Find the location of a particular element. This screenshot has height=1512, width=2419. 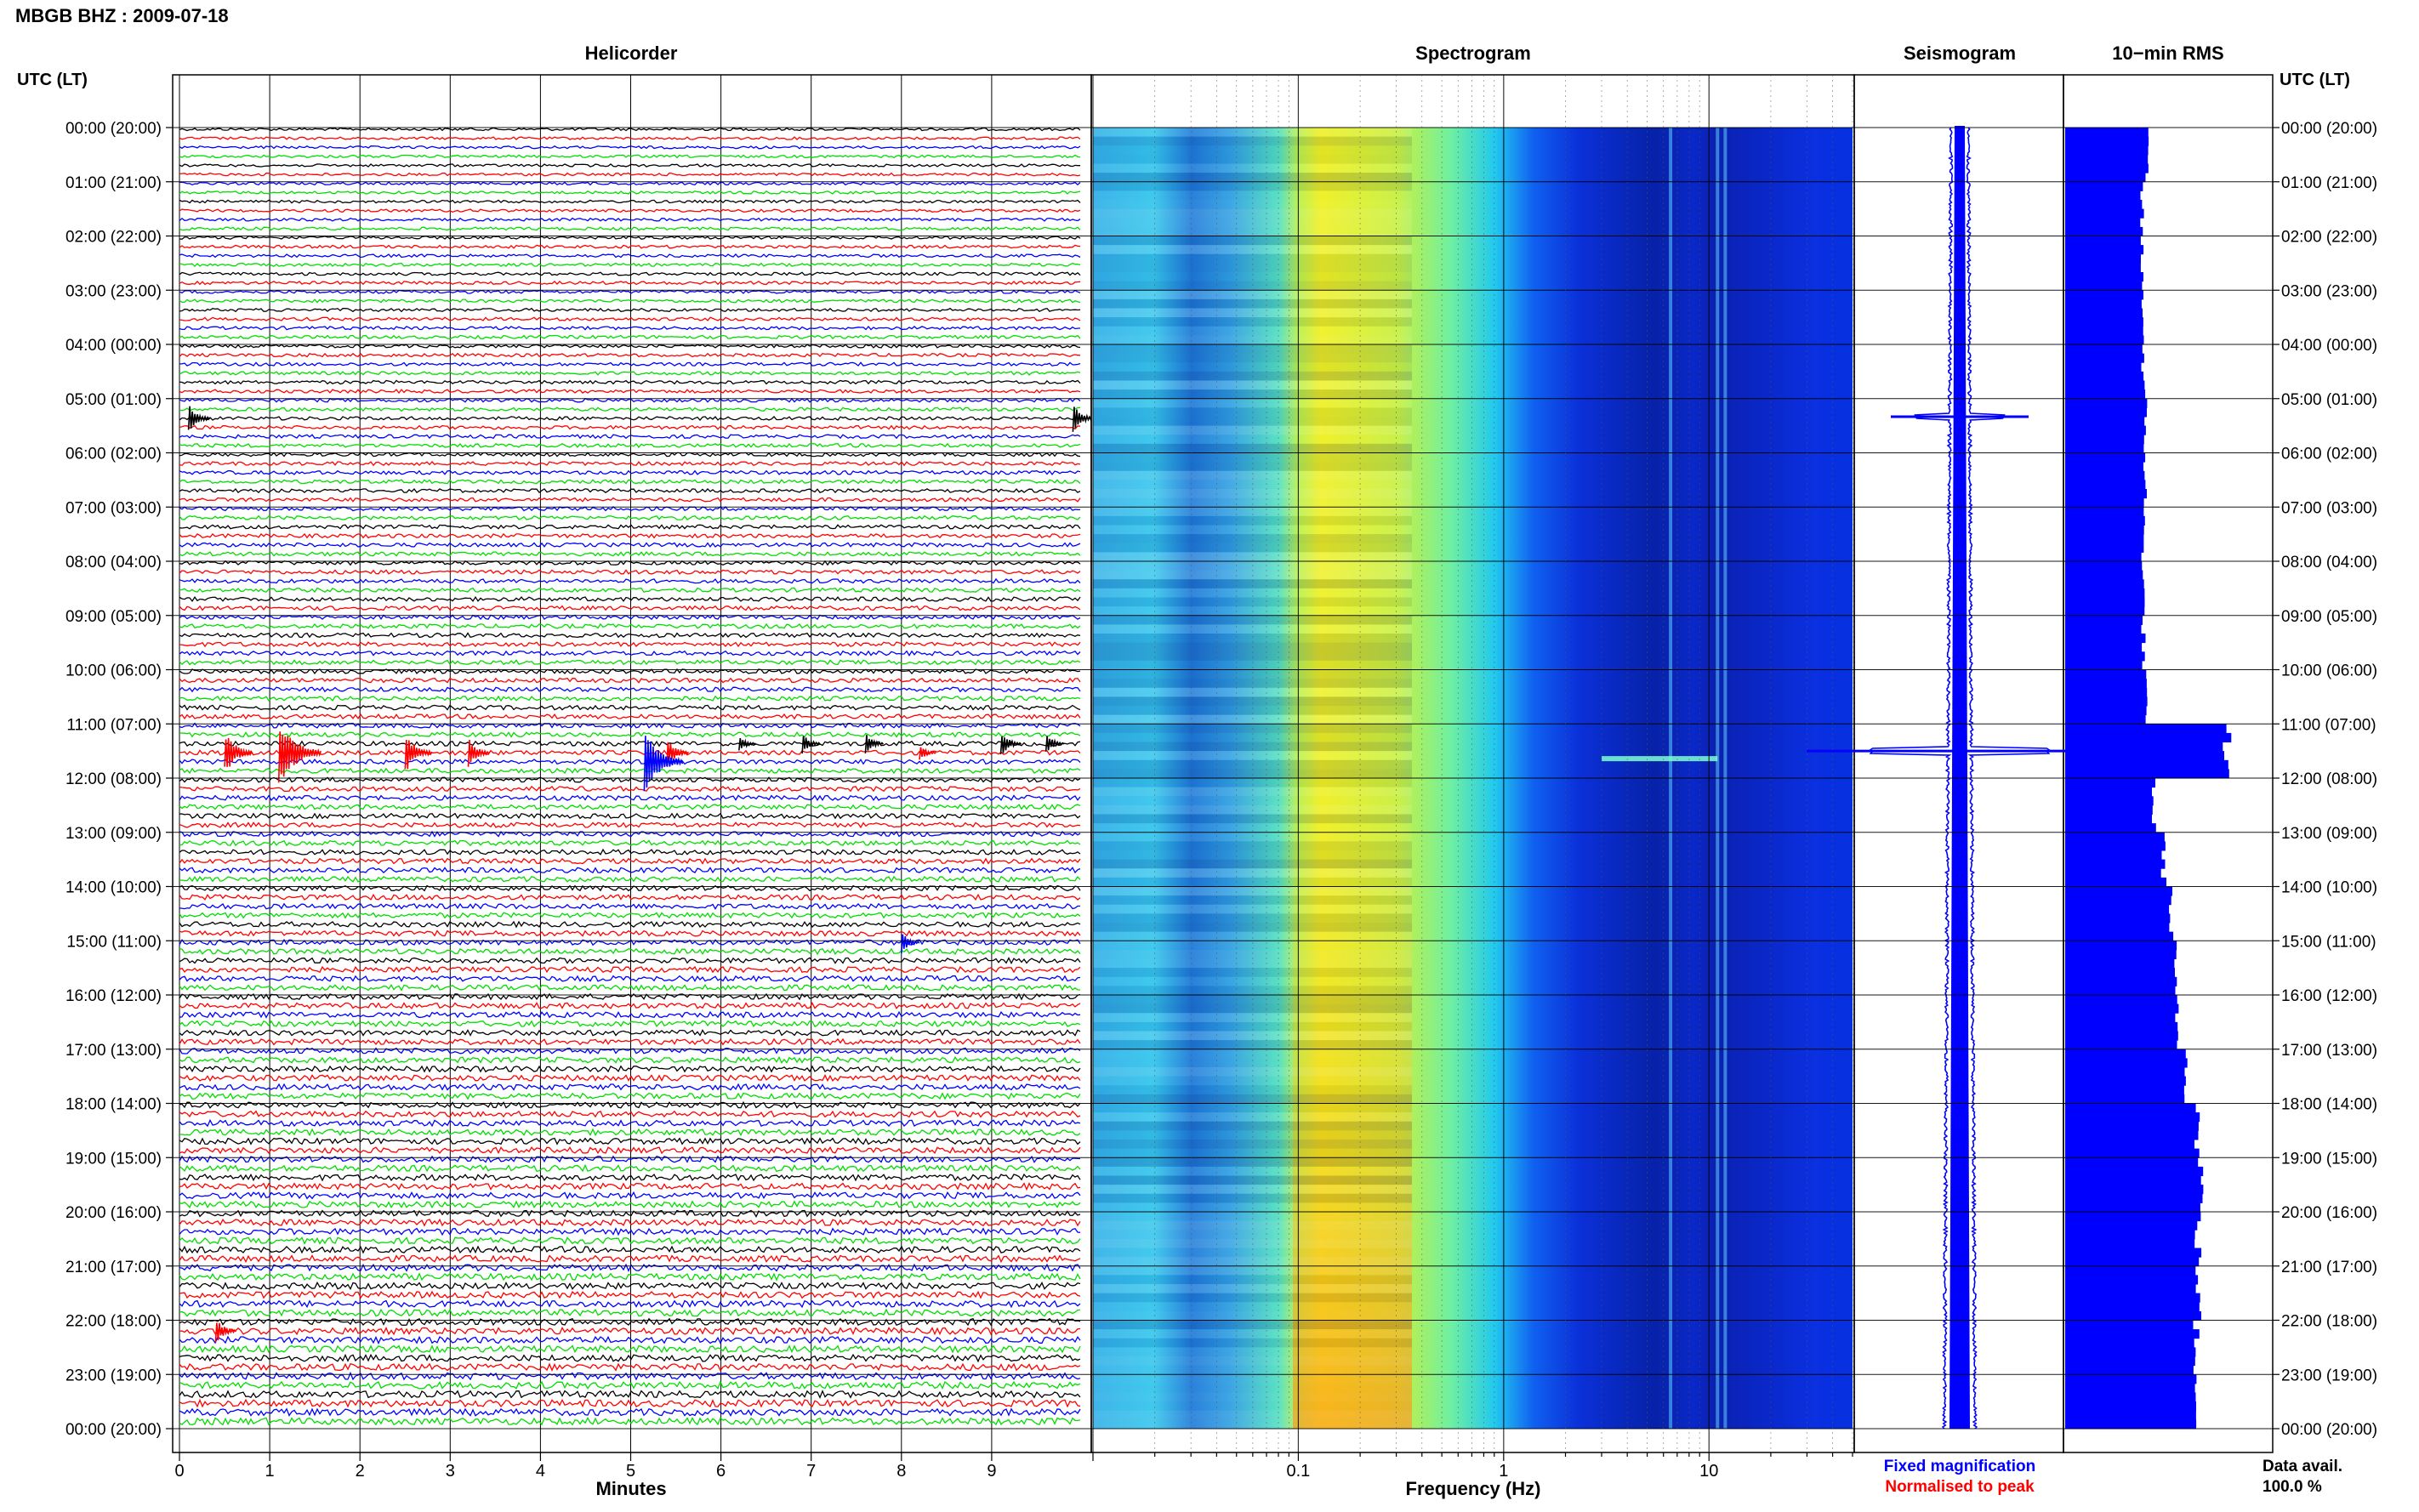

left-time-label: 22:00 (18:00) is located at coordinates (113, 1322).